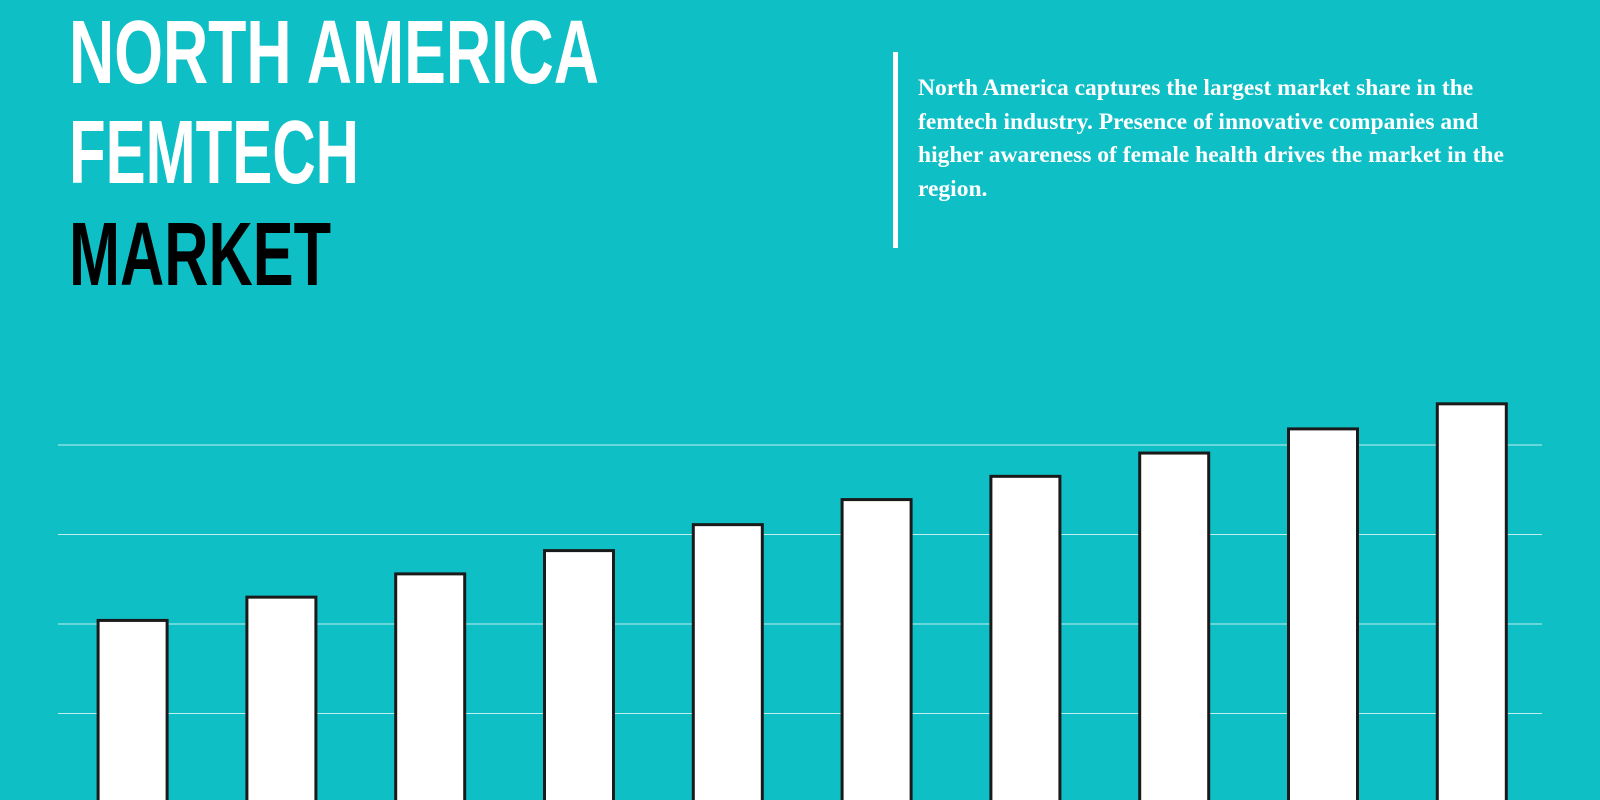  I want to click on title-line: MARKET, so click(200, 255).